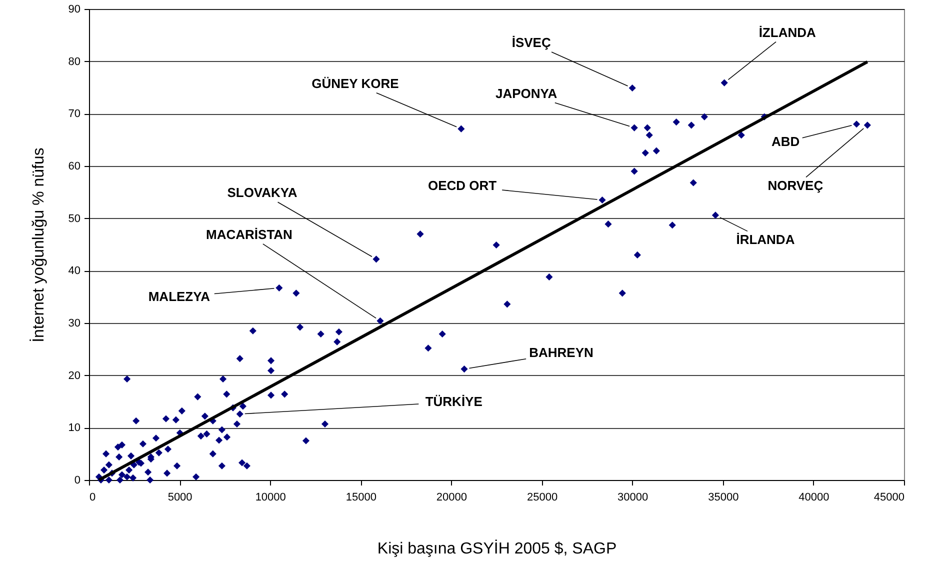 The width and height of the screenshot is (935, 562). What do you see at coordinates (785, 142) in the screenshot?
I see `annotation: ABD` at bounding box center [785, 142].